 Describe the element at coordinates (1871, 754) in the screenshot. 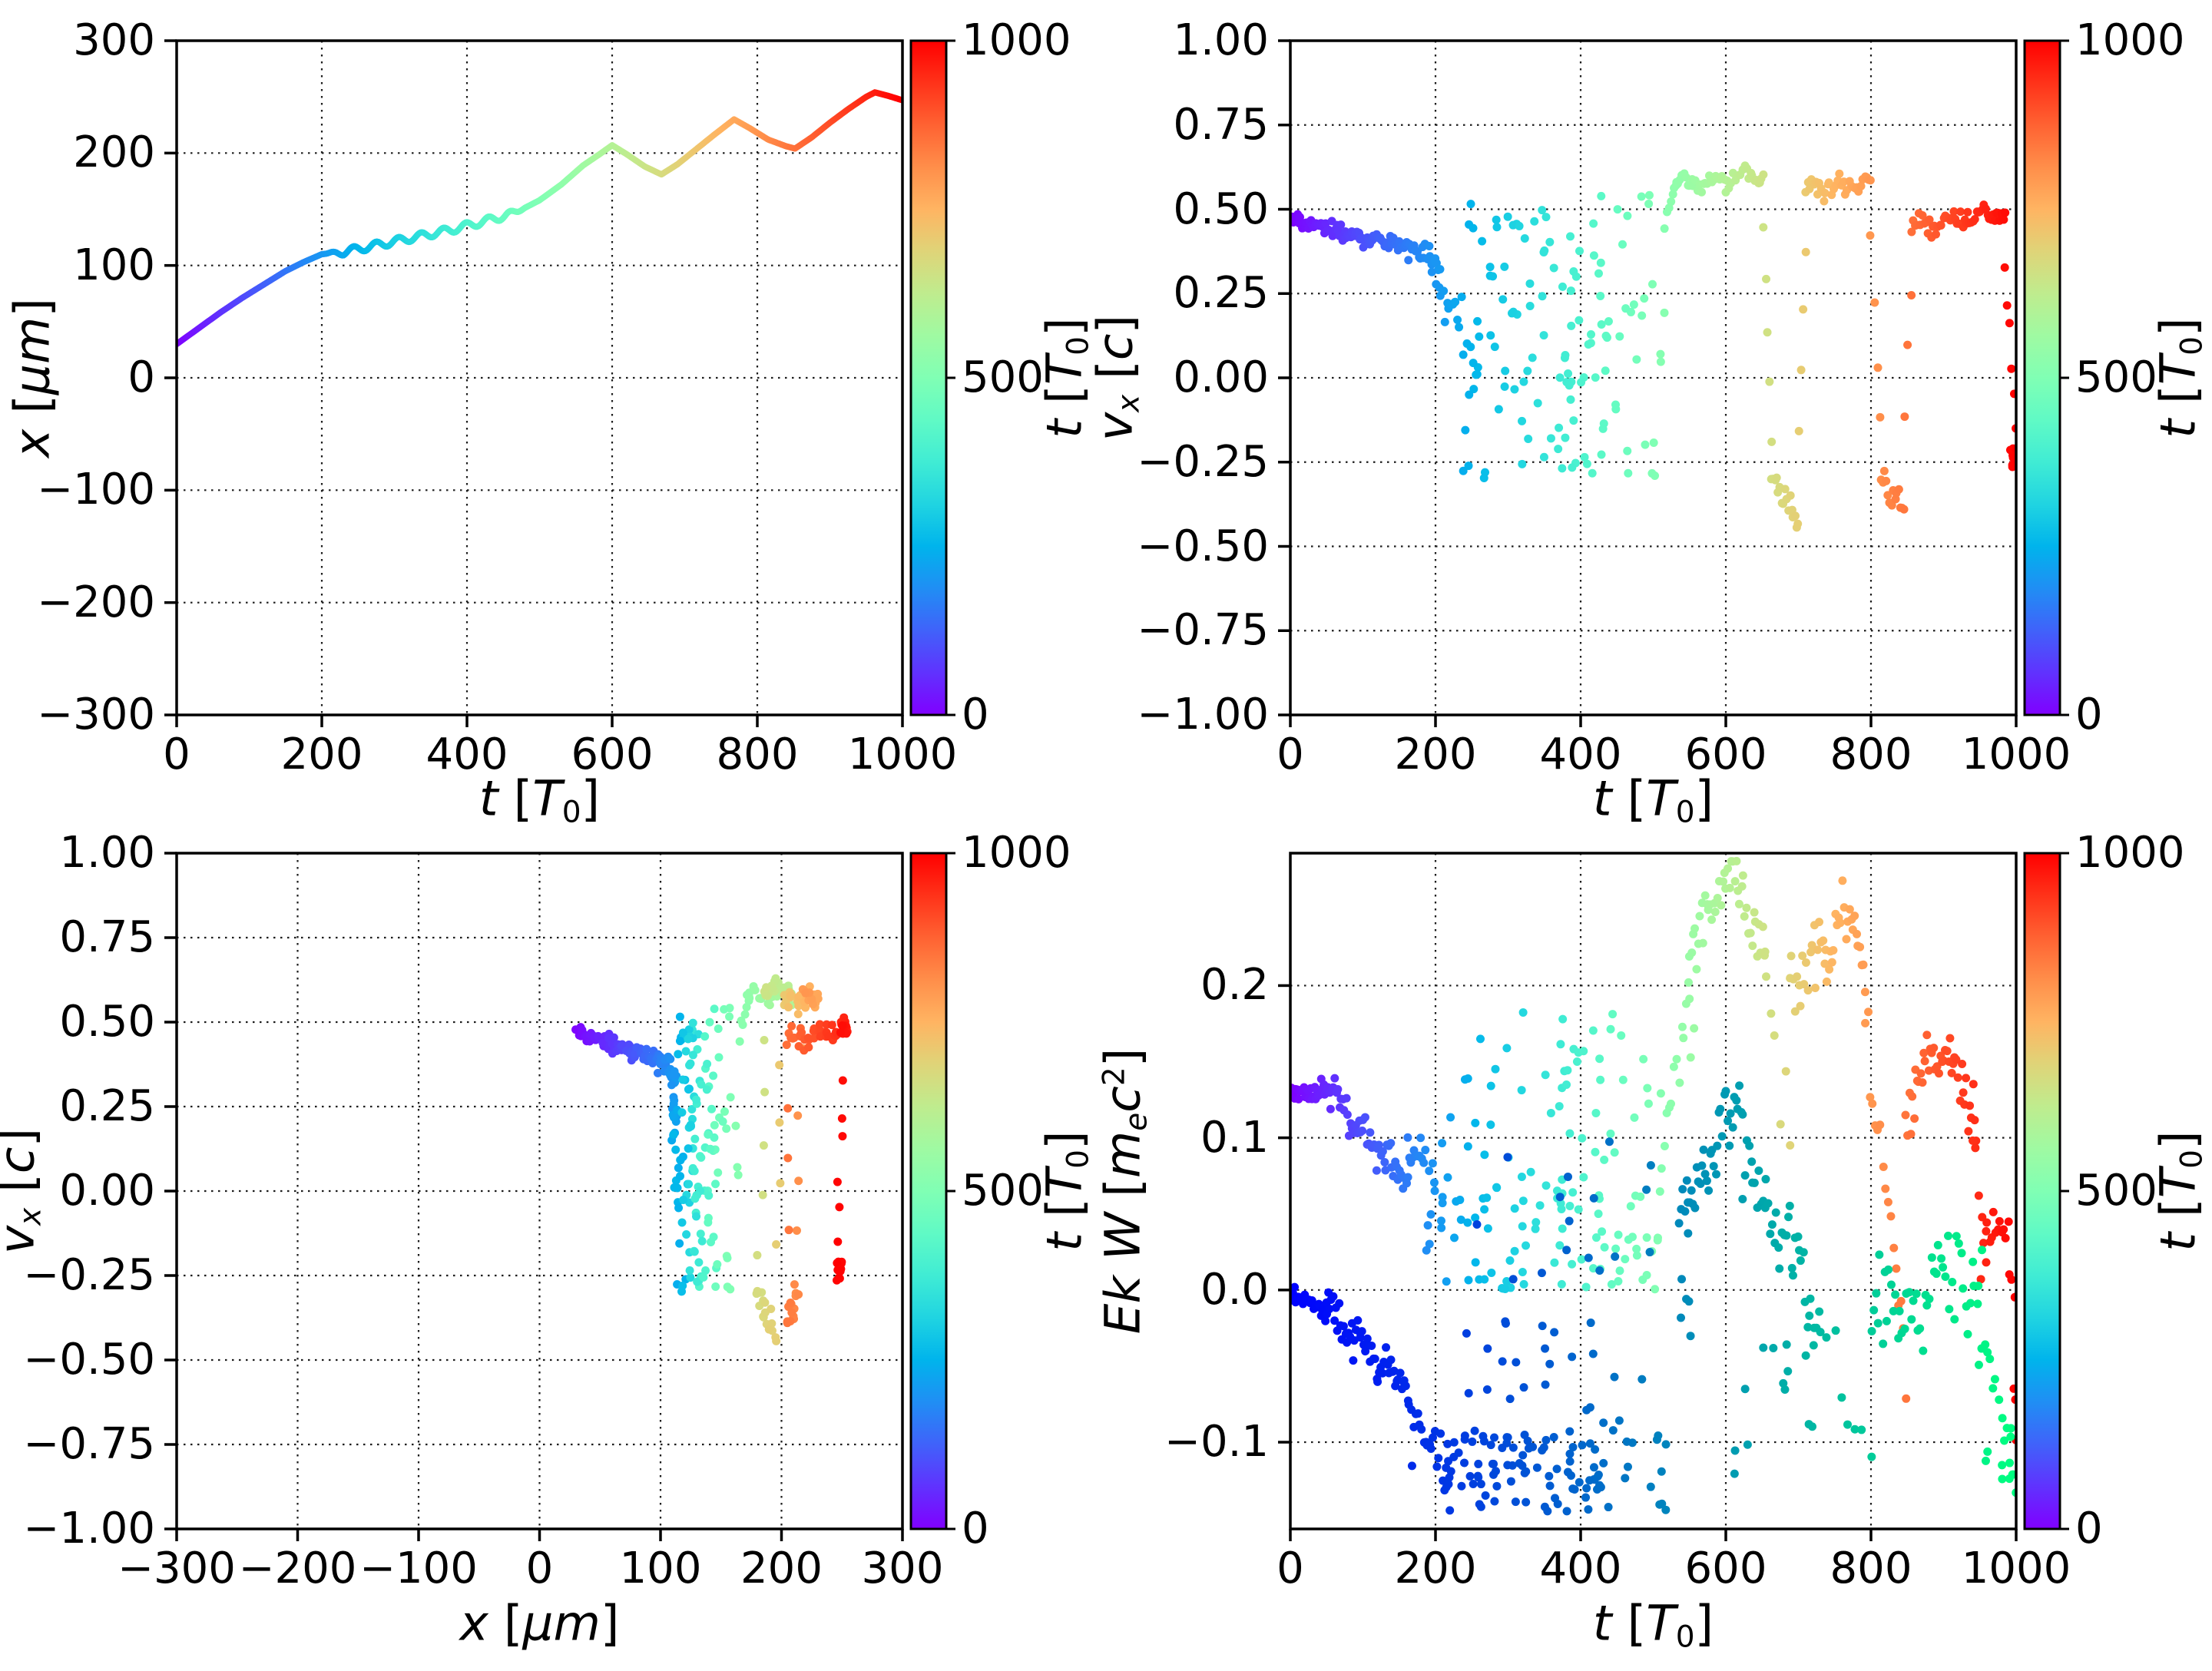

I see `x-tick-label: 800` at that location.